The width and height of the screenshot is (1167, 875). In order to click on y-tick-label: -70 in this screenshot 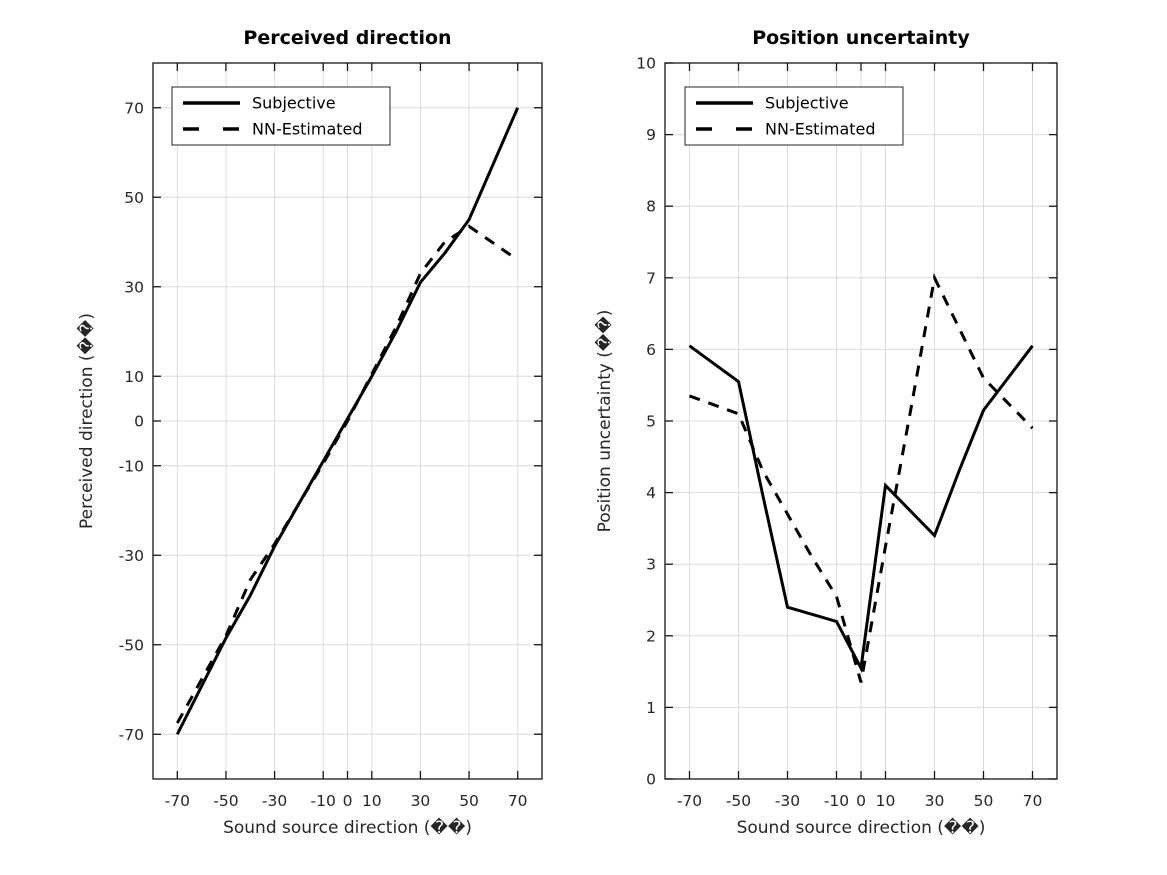, I will do `click(131, 735)`.